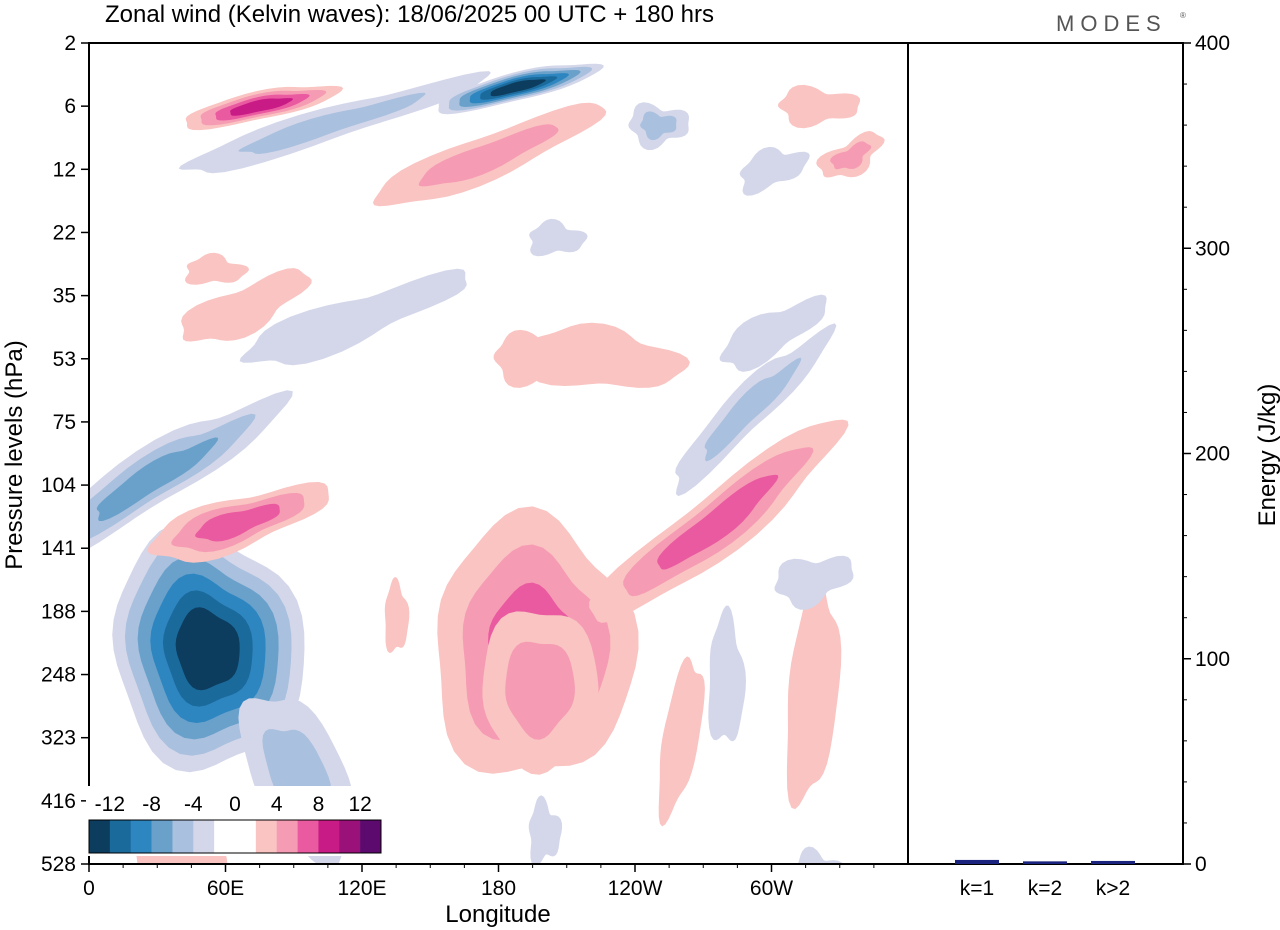 This screenshot has width=1280, height=930. I want to click on colorbar-label: -8, so click(151, 804).